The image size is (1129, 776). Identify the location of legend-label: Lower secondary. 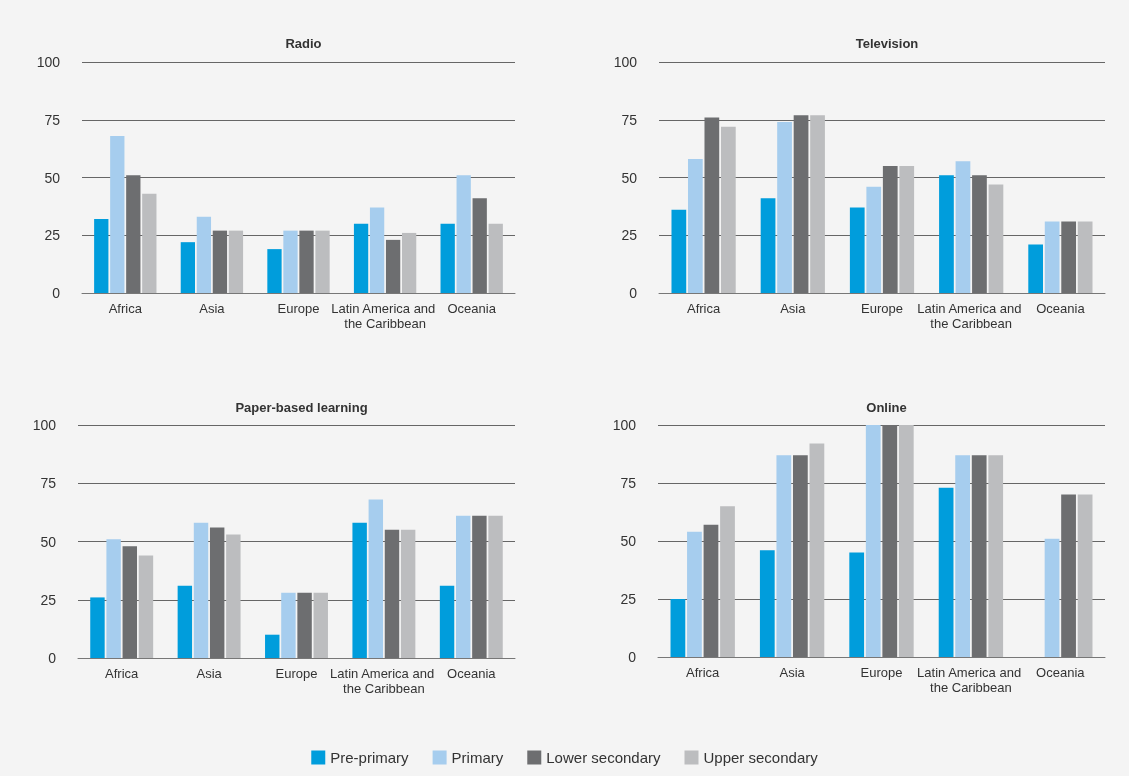
(603, 757).